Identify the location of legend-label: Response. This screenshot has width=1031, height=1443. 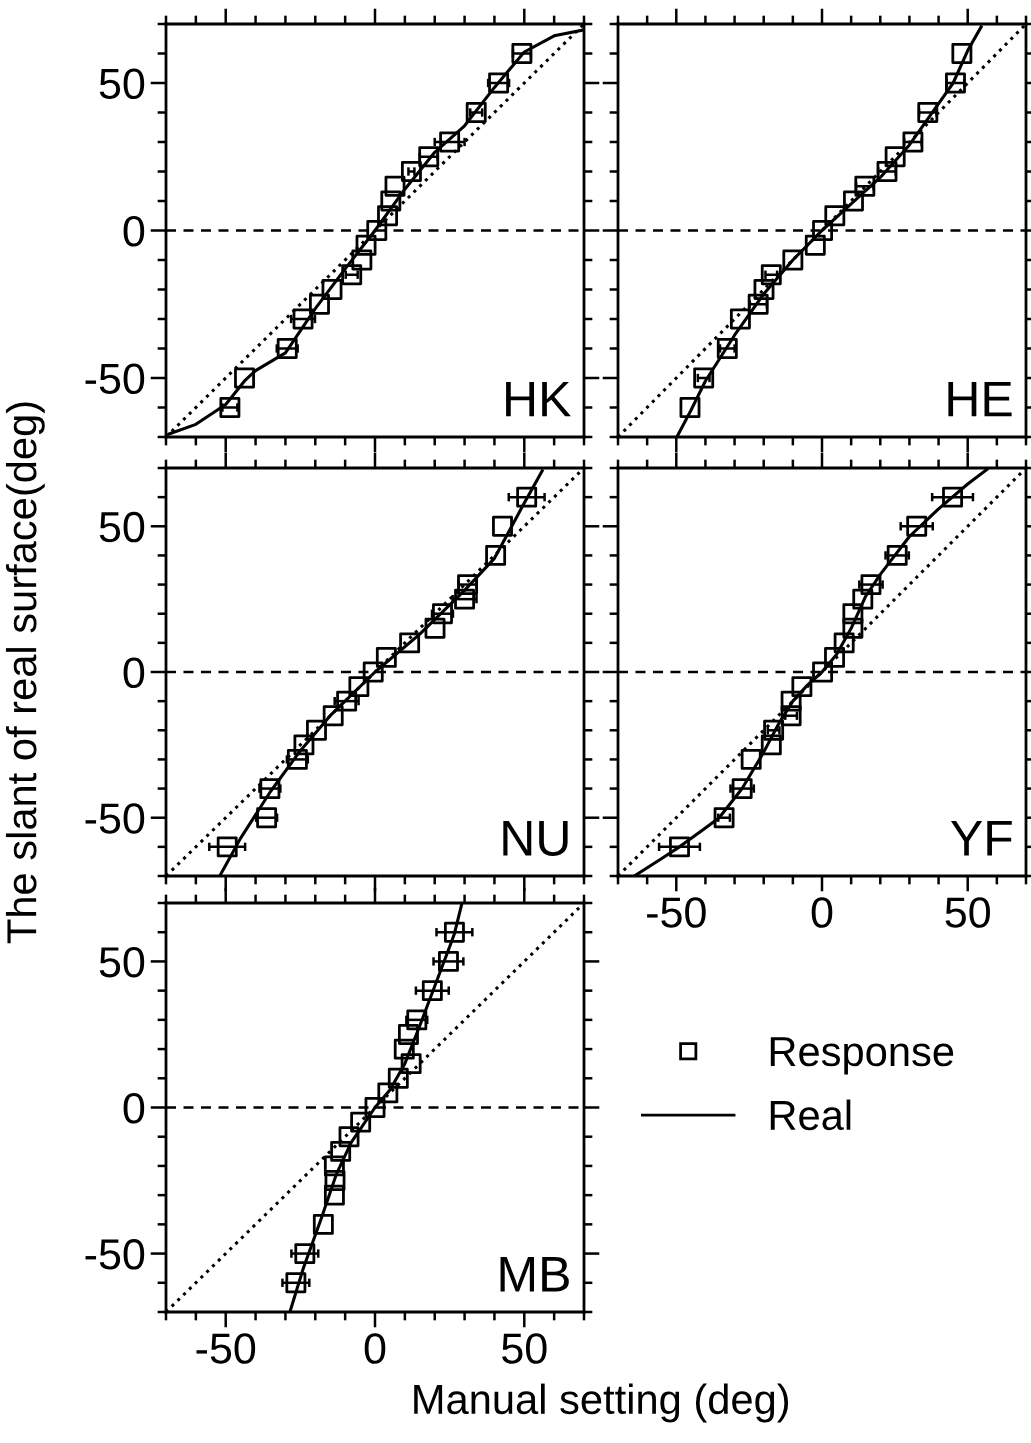
(862, 1056).